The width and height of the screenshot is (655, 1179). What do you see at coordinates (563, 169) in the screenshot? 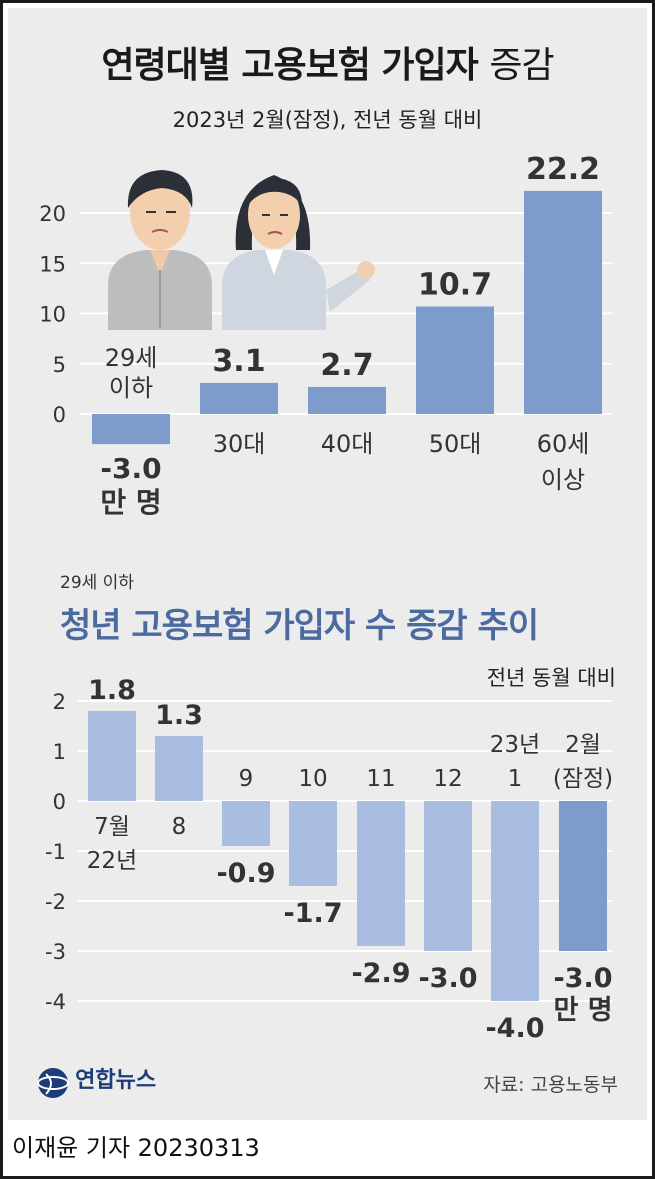
I see `chart1-value-label: 22.2` at bounding box center [563, 169].